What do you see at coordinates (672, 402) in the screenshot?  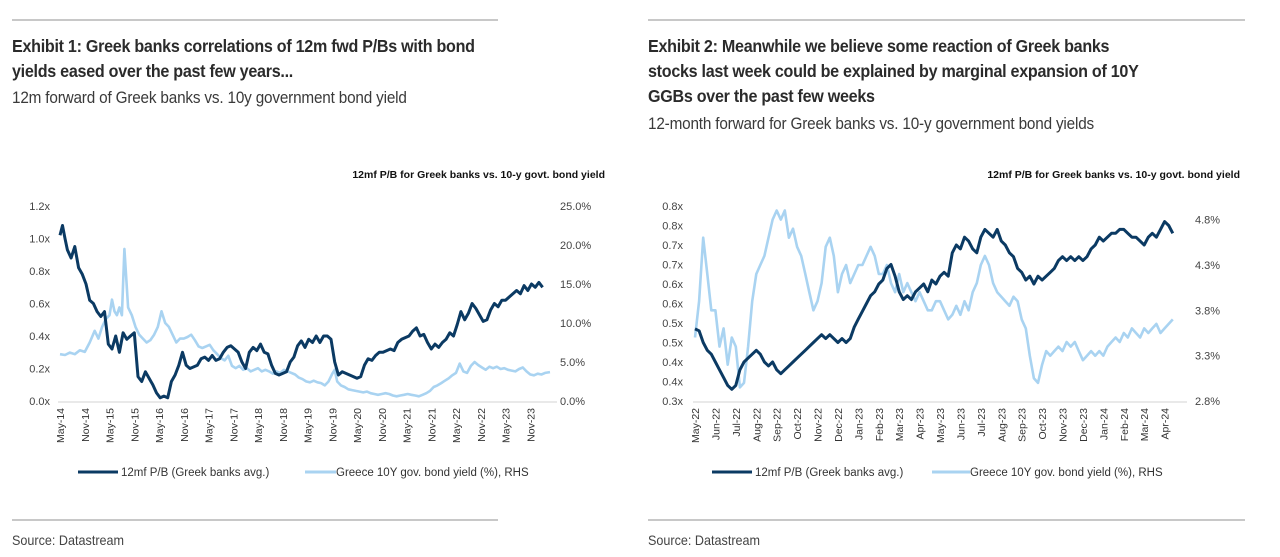 I see `y-left-tick-label: 0.3x` at bounding box center [672, 402].